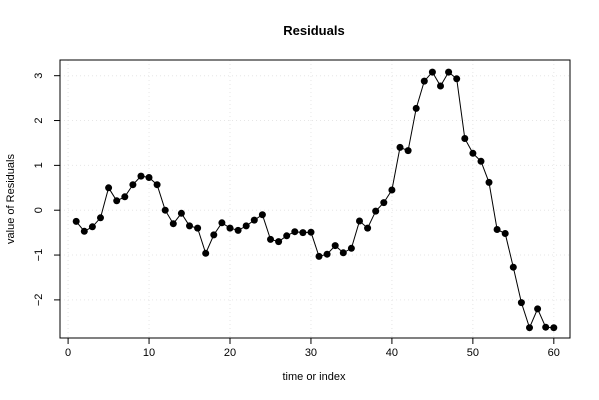 Image resolution: width=599 pixels, height=400 pixels. I want to click on y-axis-label: value of Residuals, so click(11, 199).